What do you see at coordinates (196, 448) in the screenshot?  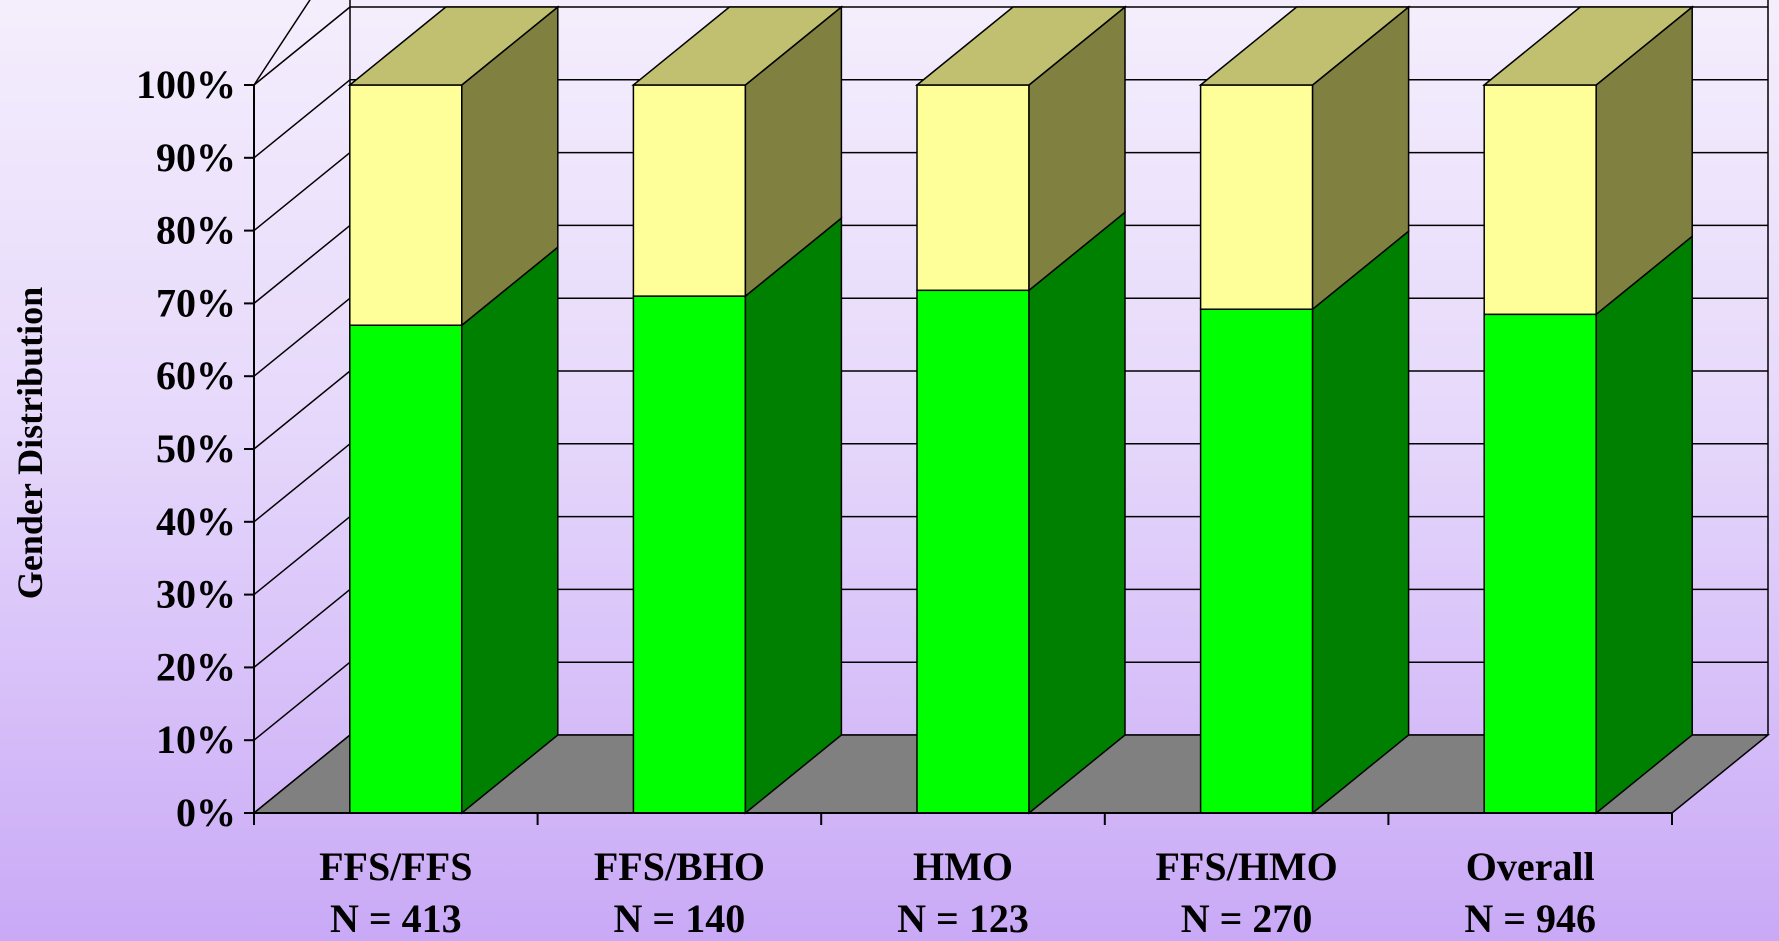 I see `y-tick-label: 50%` at bounding box center [196, 448].